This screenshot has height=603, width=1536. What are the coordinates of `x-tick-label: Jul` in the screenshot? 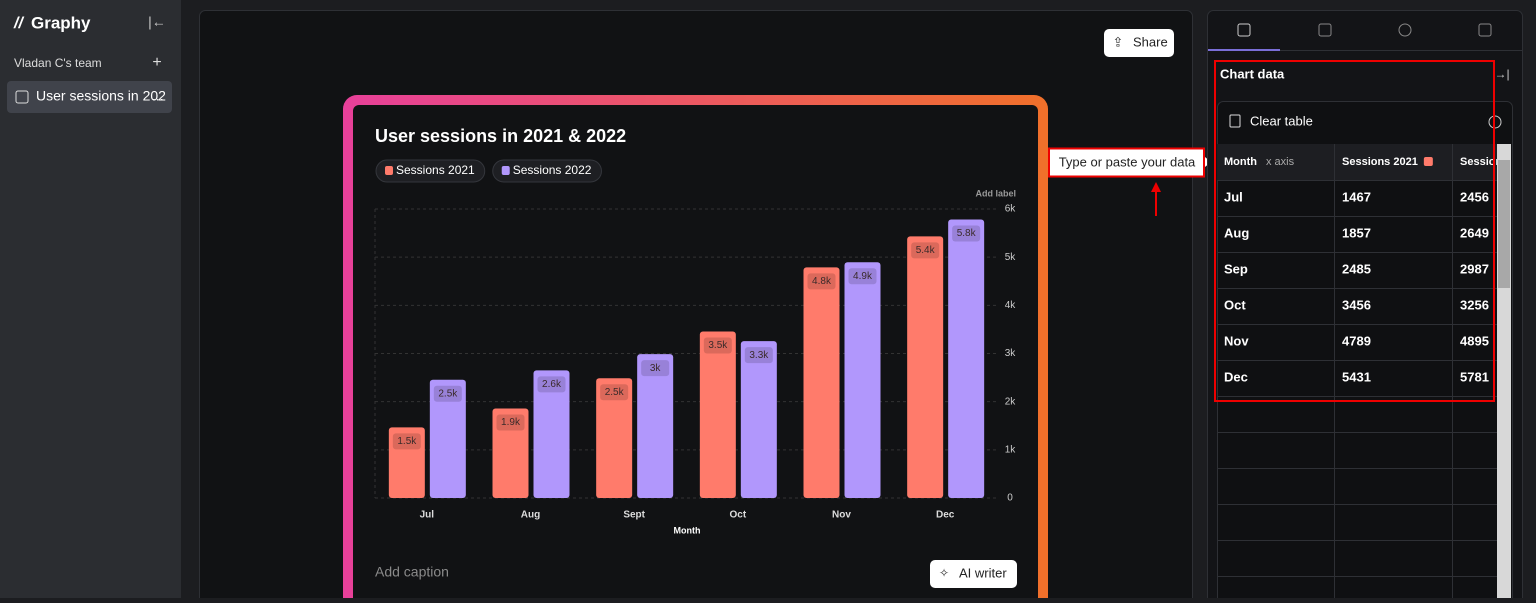 It's located at (427, 515).